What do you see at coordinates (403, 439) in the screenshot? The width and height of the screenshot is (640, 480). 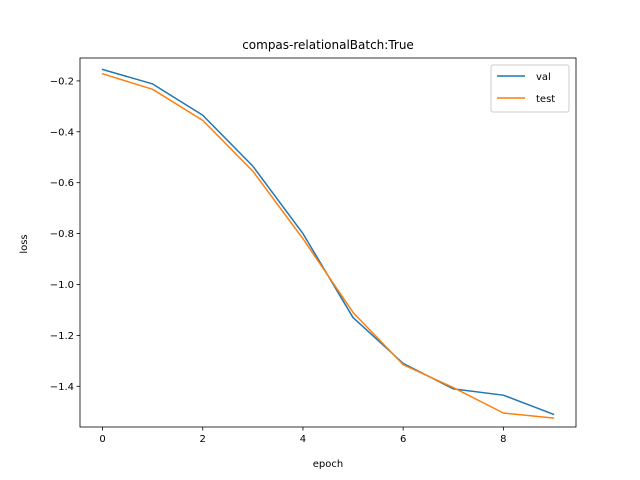 I see `x-tick-label: 6` at bounding box center [403, 439].